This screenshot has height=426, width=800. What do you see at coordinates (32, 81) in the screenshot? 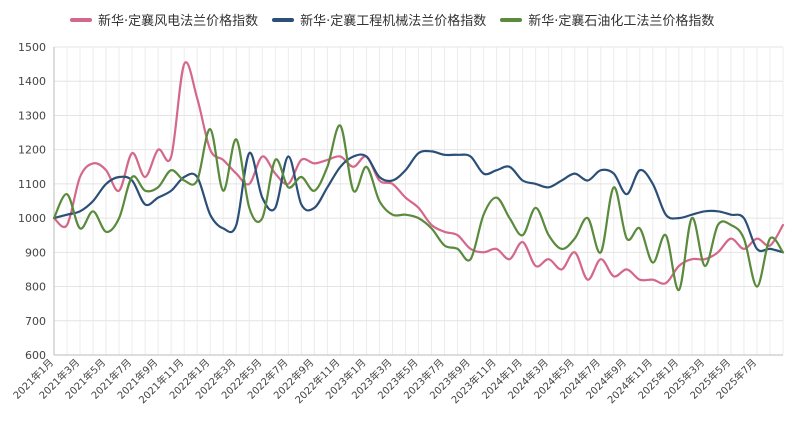
I see `y-tick-label: 1400` at bounding box center [32, 81].